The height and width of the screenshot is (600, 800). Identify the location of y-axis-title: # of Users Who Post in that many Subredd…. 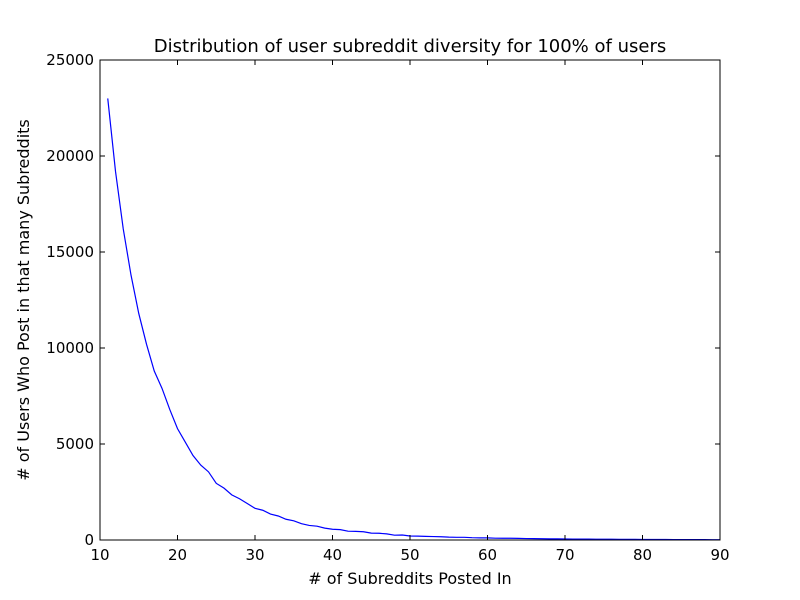
(23, 300).